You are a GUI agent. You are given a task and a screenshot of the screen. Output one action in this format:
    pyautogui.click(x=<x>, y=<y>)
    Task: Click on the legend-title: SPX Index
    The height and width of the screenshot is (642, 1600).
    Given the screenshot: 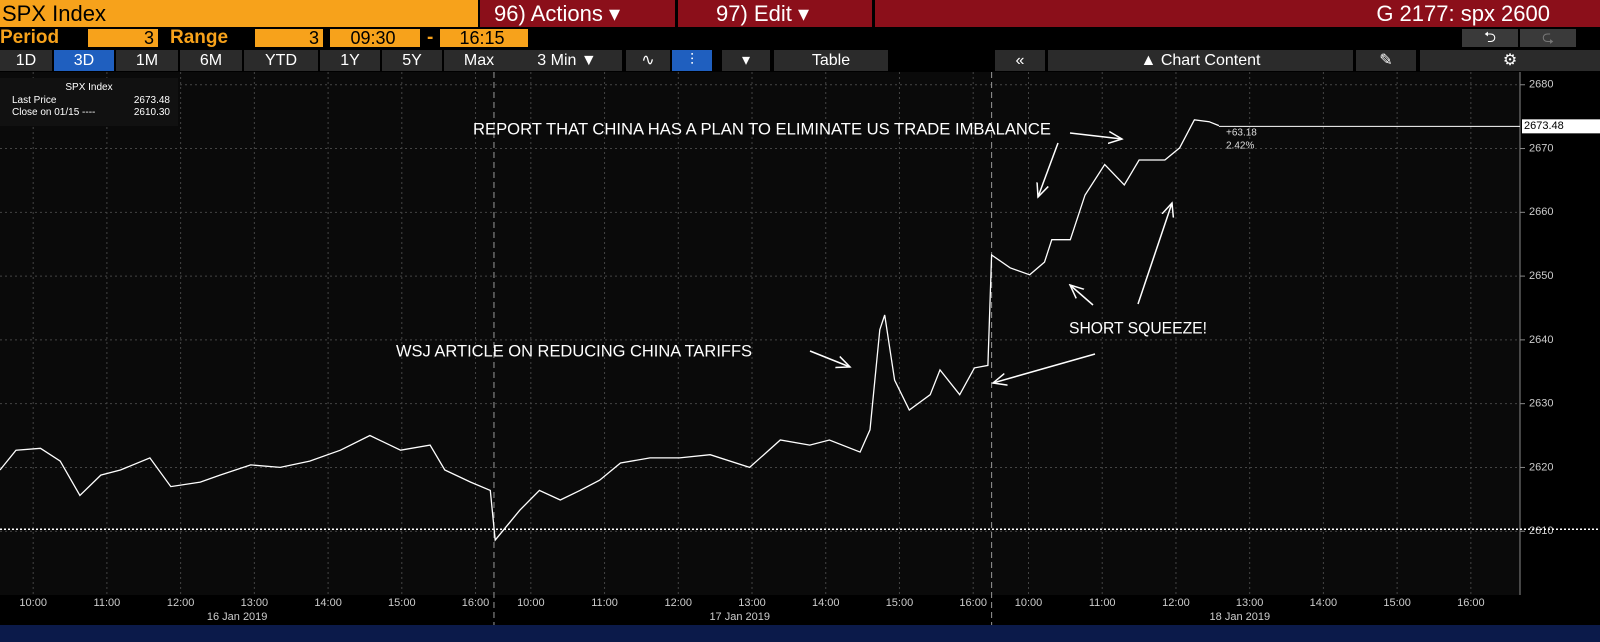 What is the action you would take?
    pyautogui.click(x=89, y=87)
    